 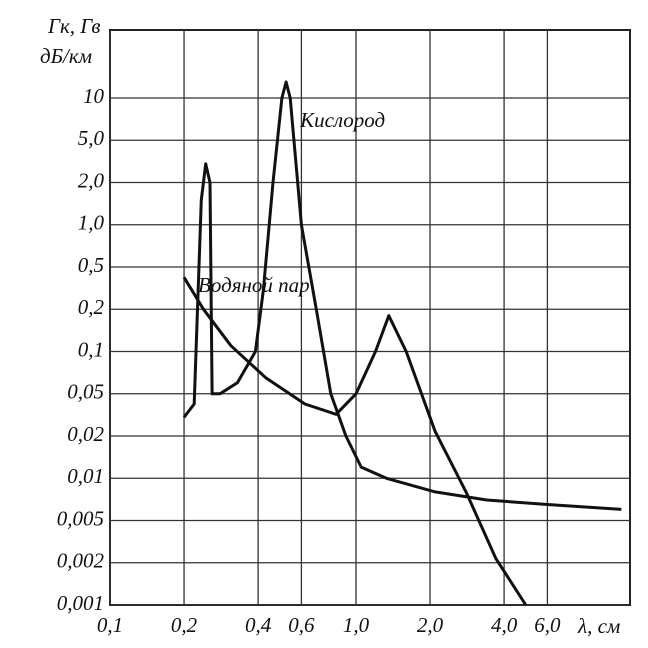 What do you see at coordinates (80, 518) in the screenshot?
I see `y-tick-label: 0,005` at bounding box center [80, 518].